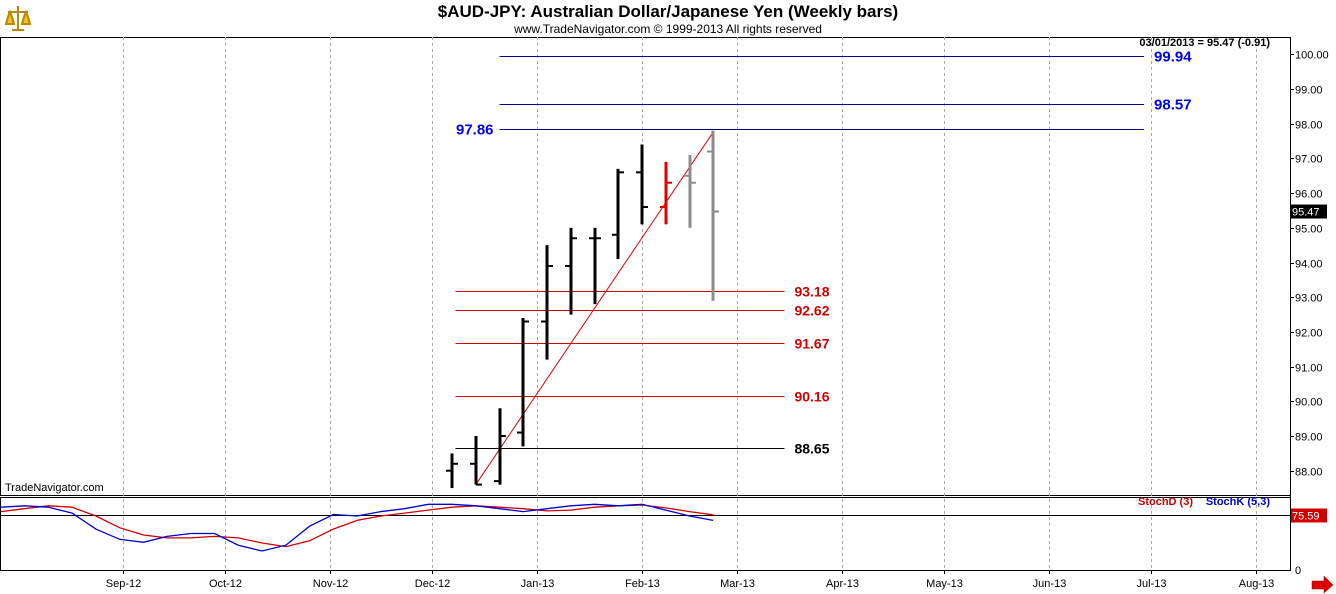  What do you see at coordinates (1306, 517) in the screenshot?
I see `stoch-value-tag-label: 75.59` at bounding box center [1306, 517].